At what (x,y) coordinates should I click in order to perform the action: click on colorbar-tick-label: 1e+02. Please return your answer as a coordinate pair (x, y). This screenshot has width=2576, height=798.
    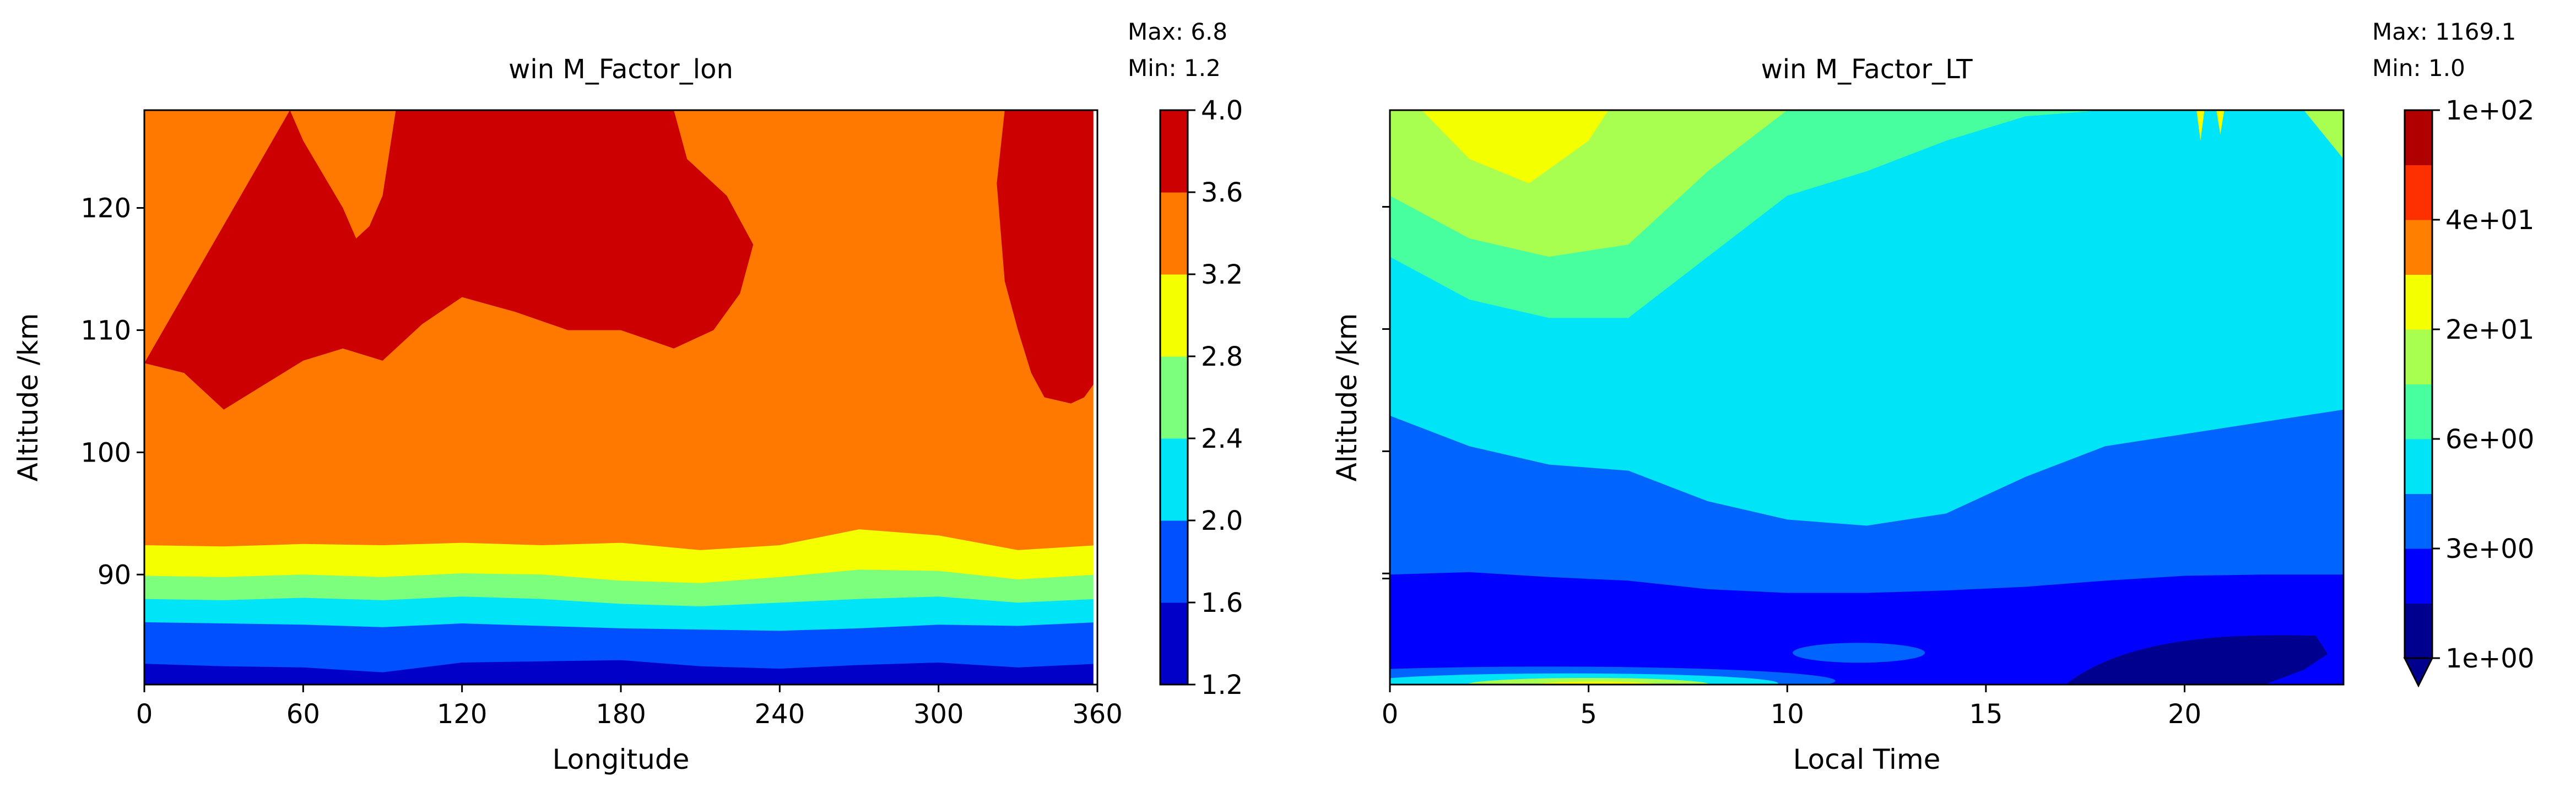
    Looking at the image, I should click on (2489, 110).